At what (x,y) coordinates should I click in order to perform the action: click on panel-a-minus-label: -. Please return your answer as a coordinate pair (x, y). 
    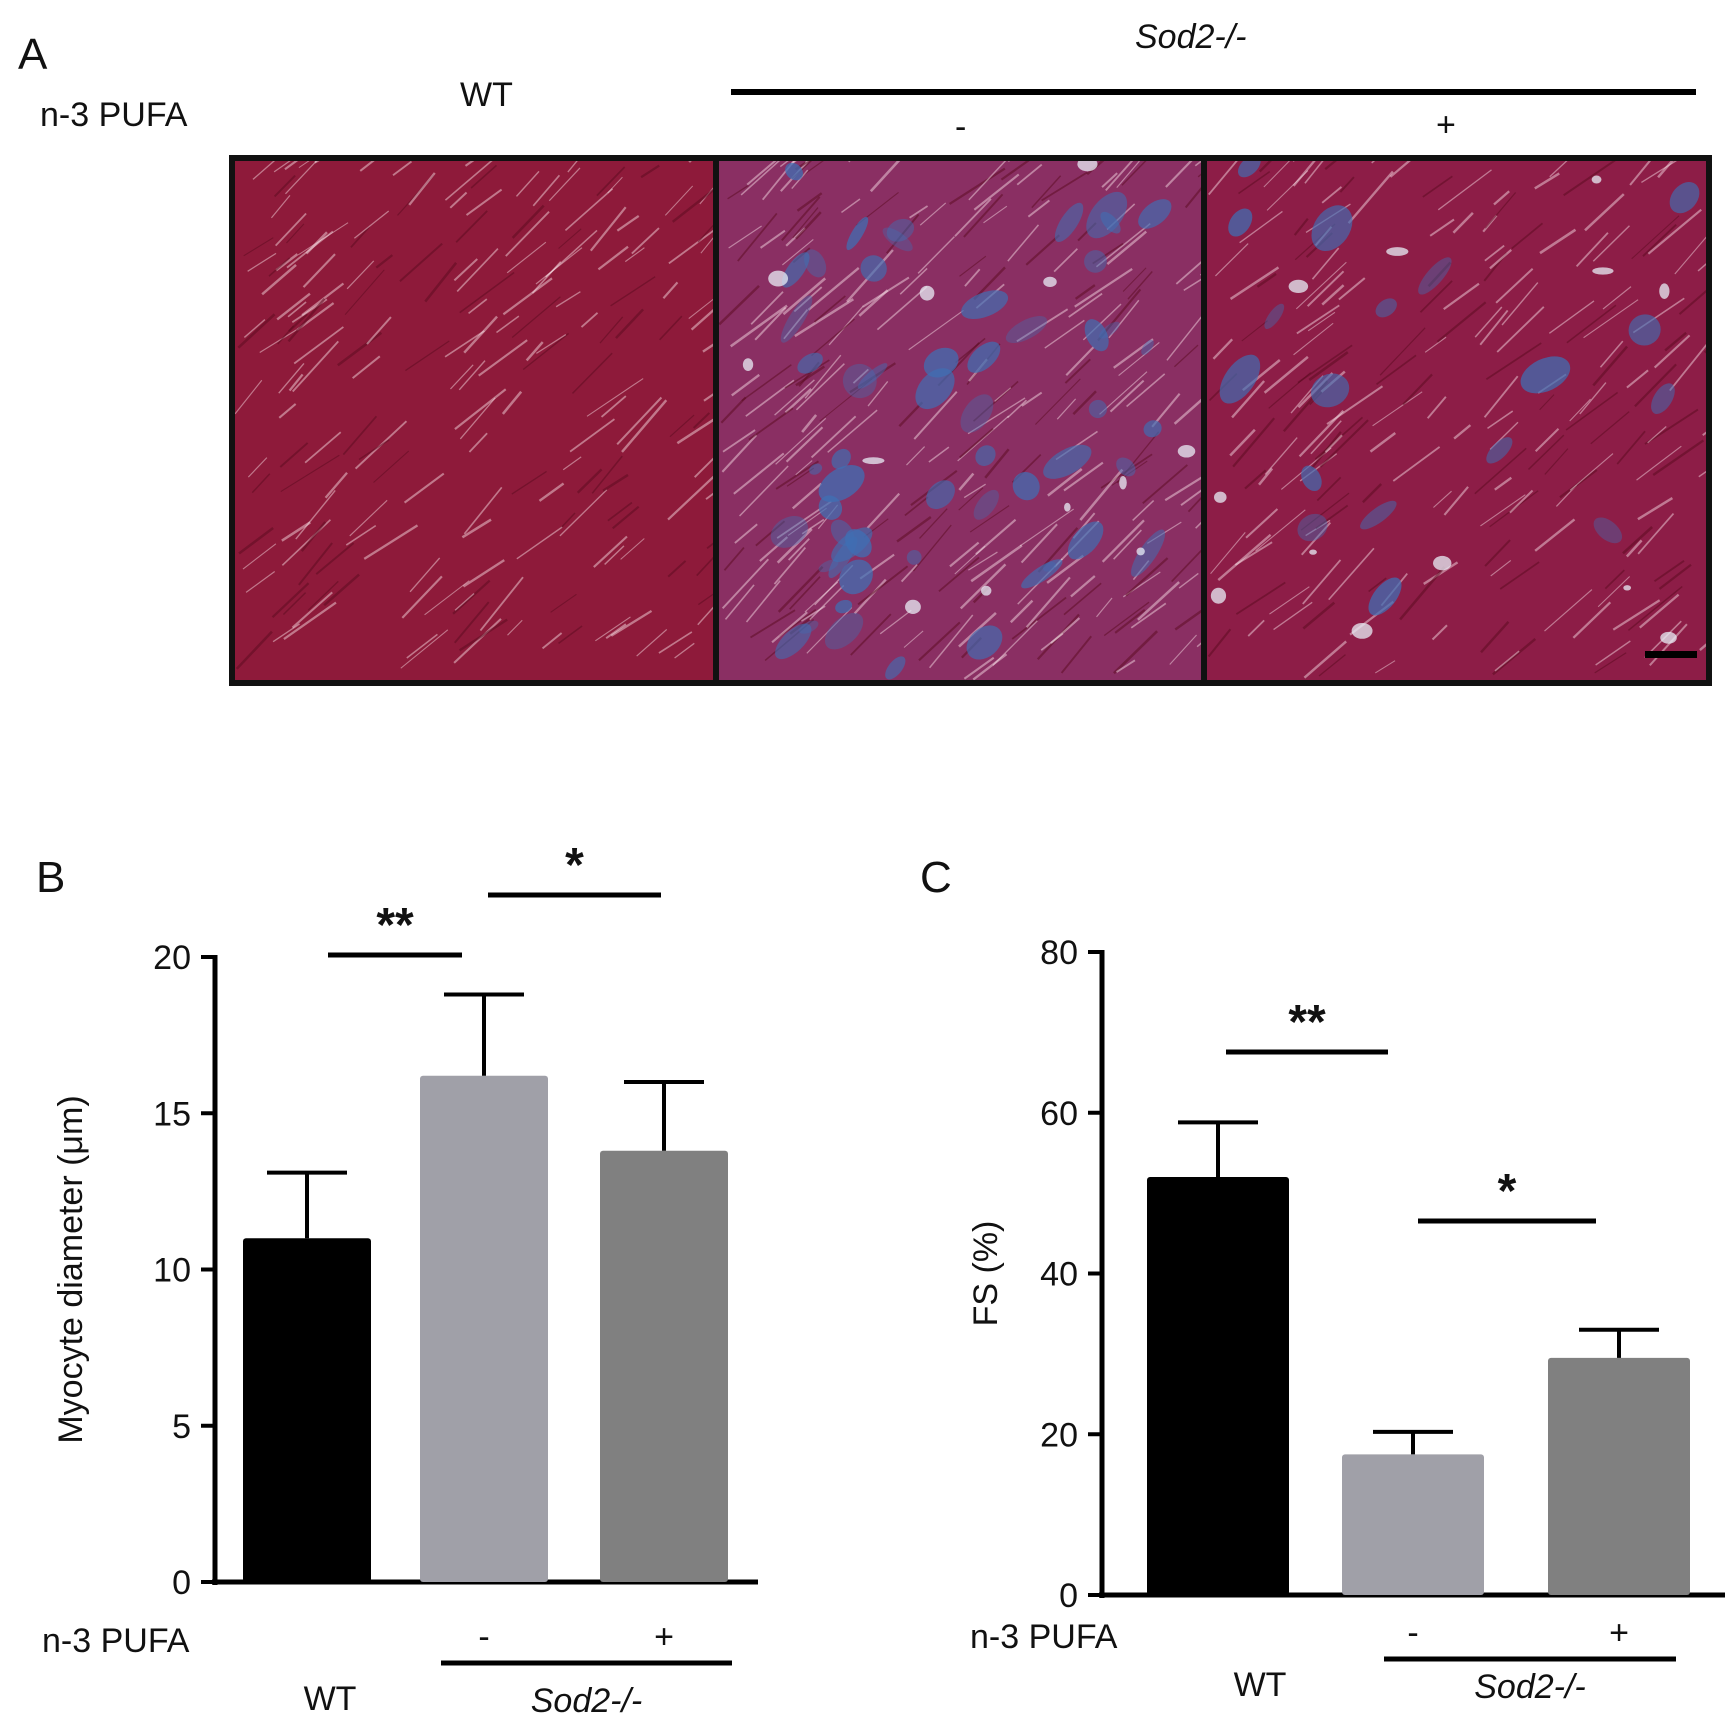
    Looking at the image, I should click on (961, 127).